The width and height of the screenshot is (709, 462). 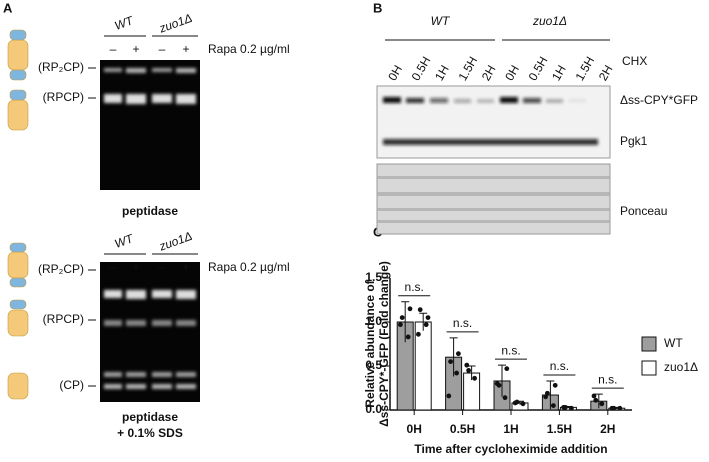 What do you see at coordinates (18, 214) in the screenshot?
I see `proteasome-icons` at bounding box center [18, 214].